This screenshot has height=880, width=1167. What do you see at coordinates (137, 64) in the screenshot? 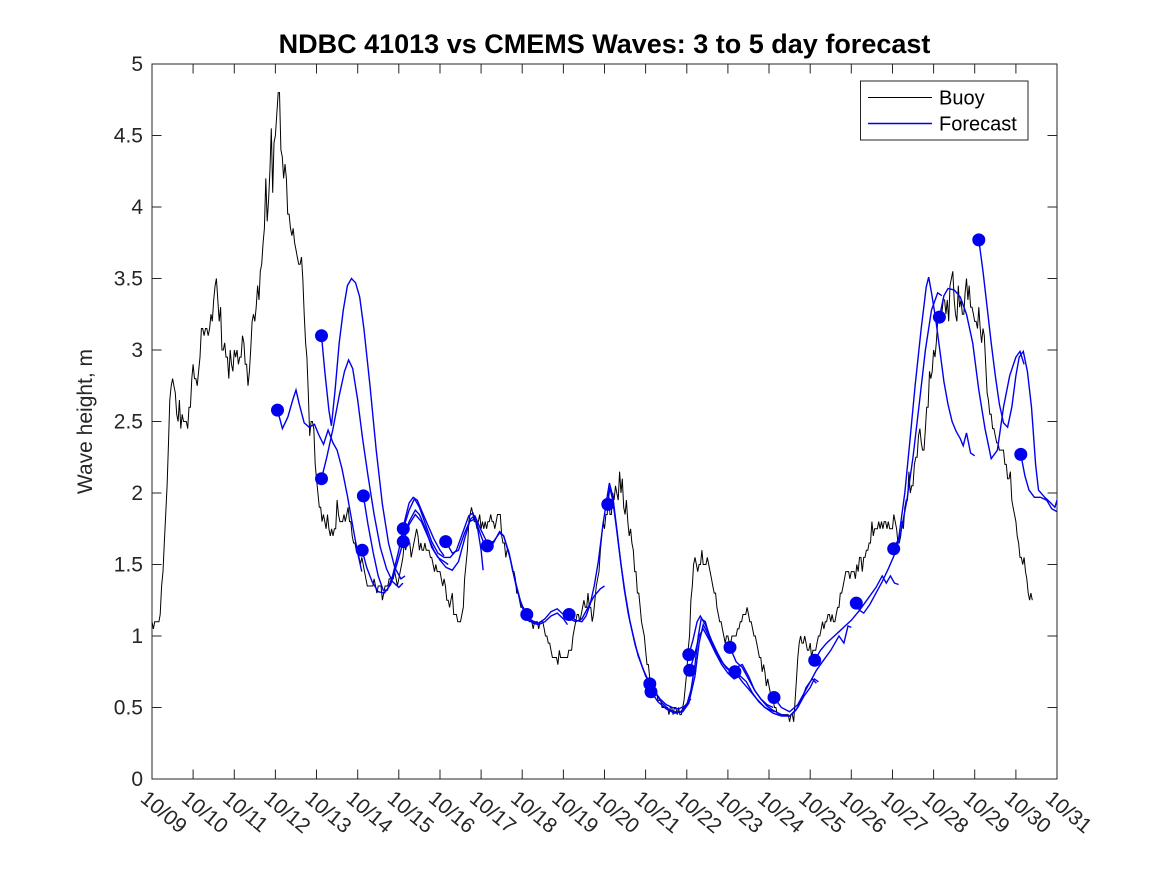
I see `svg-text: 5` at bounding box center [137, 64].